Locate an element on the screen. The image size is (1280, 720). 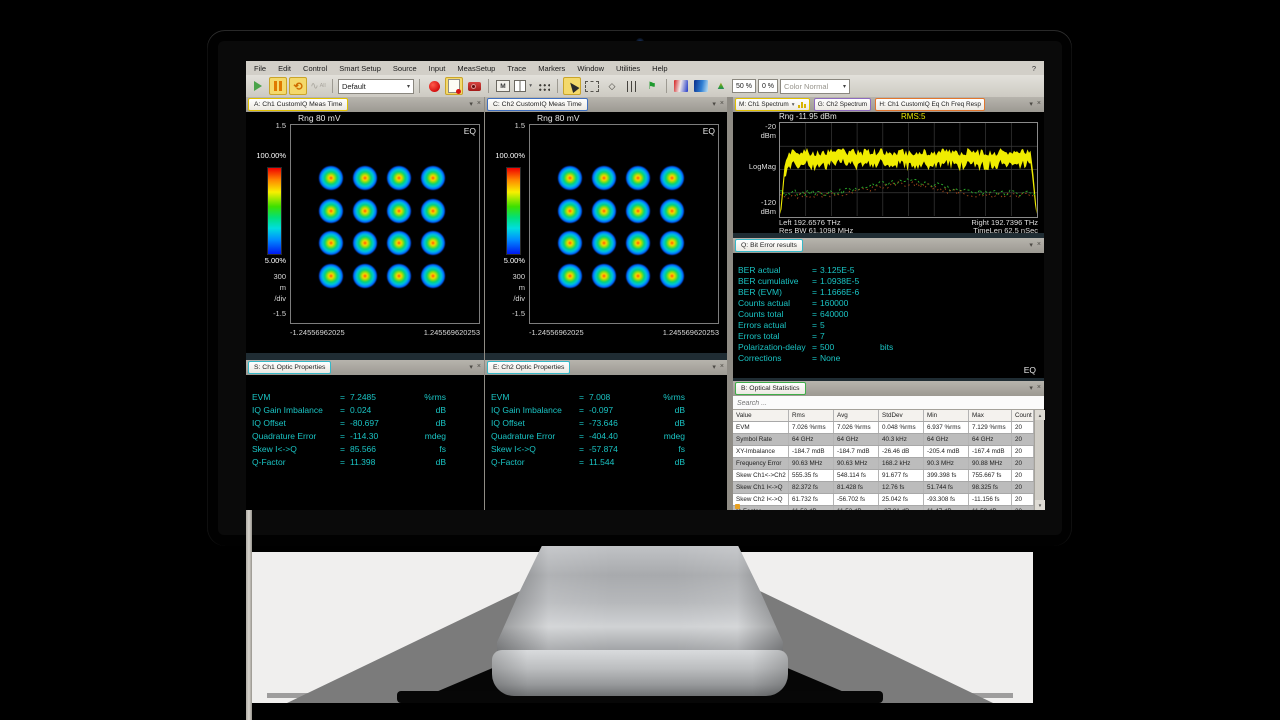
spectrum-plot is located at coordinates (908, 170).